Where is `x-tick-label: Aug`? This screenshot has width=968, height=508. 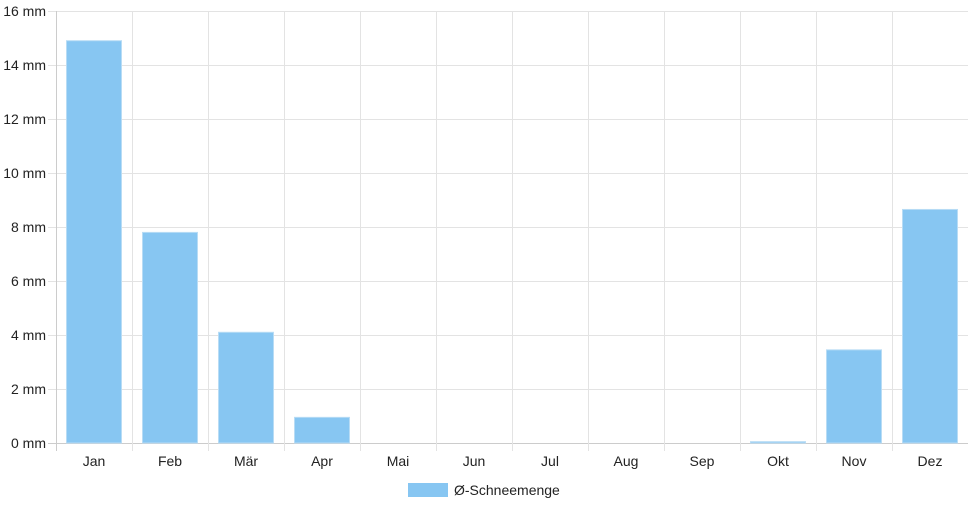
x-tick-label: Aug is located at coordinates (626, 461).